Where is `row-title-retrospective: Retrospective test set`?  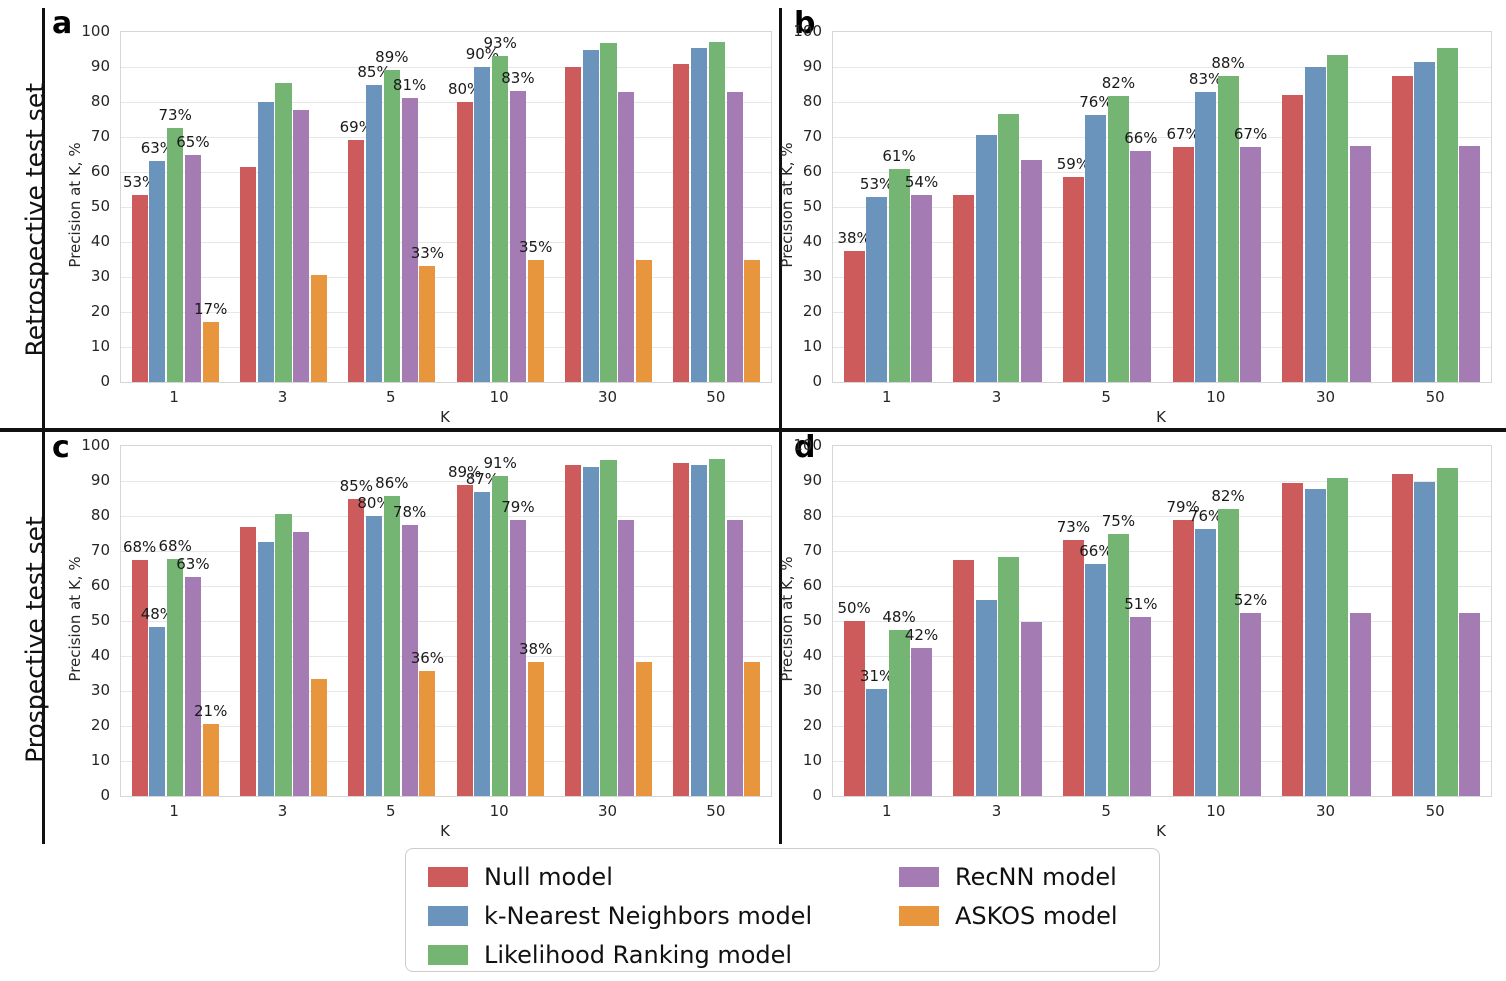 row-title-retrospective: Retrospective test set is located at coordinates (35, 219).